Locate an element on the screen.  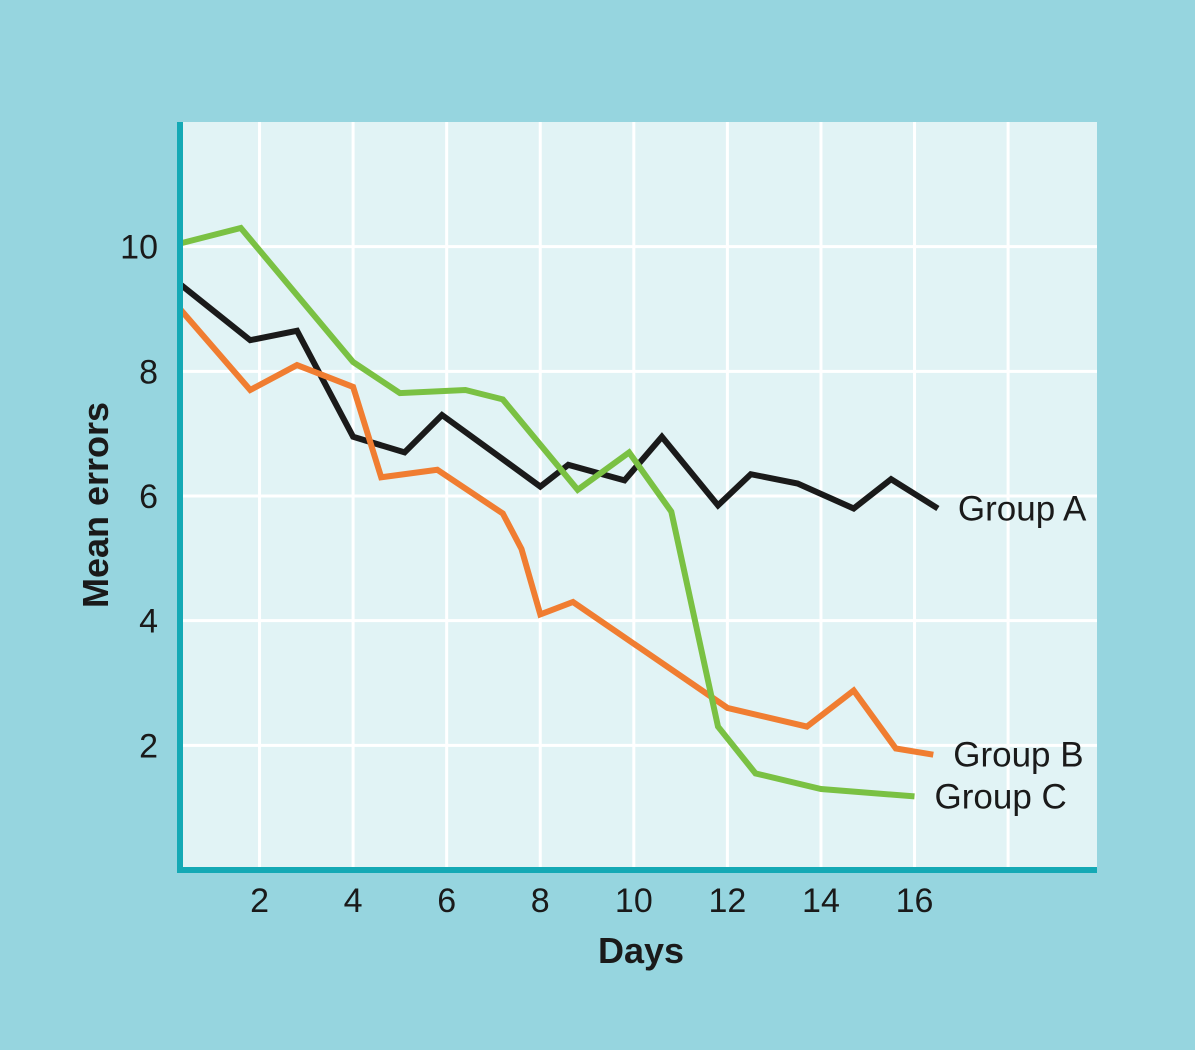
x-tick-label: 4 is located at coordinates (353, 901).